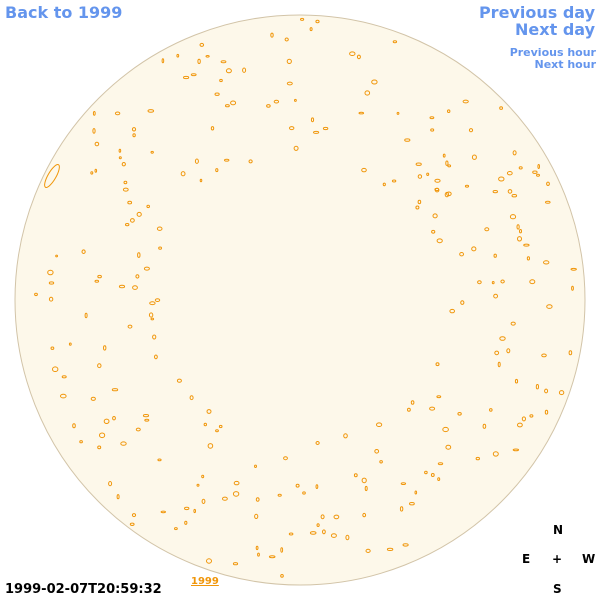 Image resolution: width=600 pixels, height=600 pixels. What do you see at coordinates (565, 64) in the screenshot?
I see `next-hour-link: Next hour` at bounding box center [565, 64].